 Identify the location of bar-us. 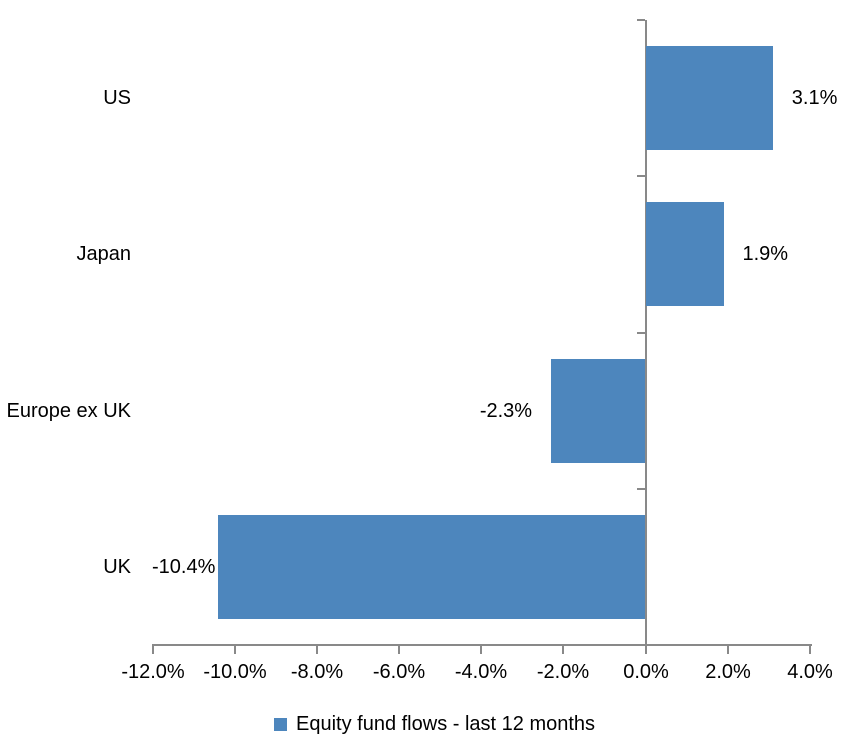
(709, 98).